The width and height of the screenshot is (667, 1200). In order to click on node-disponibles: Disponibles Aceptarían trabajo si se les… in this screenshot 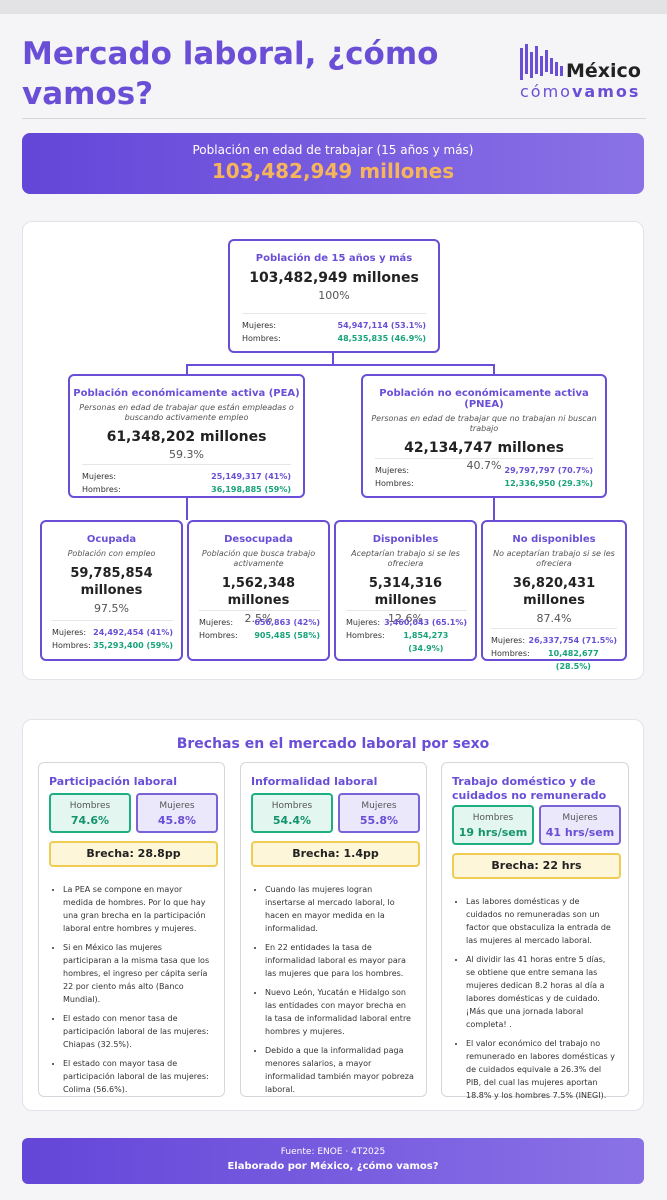, I will do `click(405, 590)`.